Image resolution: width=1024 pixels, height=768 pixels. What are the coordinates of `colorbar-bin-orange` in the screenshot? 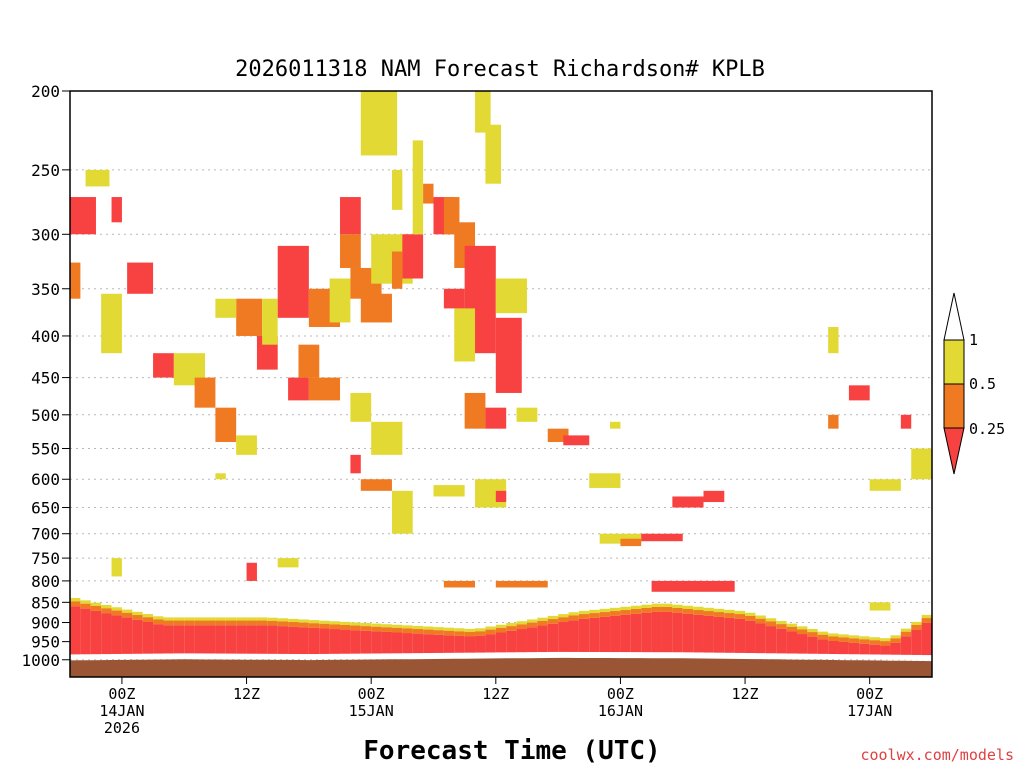 It's located at (954, 406).